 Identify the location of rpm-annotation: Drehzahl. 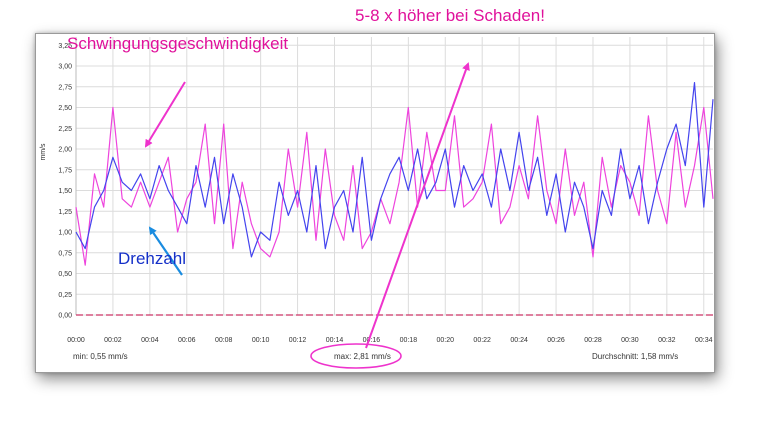
(152, 258).